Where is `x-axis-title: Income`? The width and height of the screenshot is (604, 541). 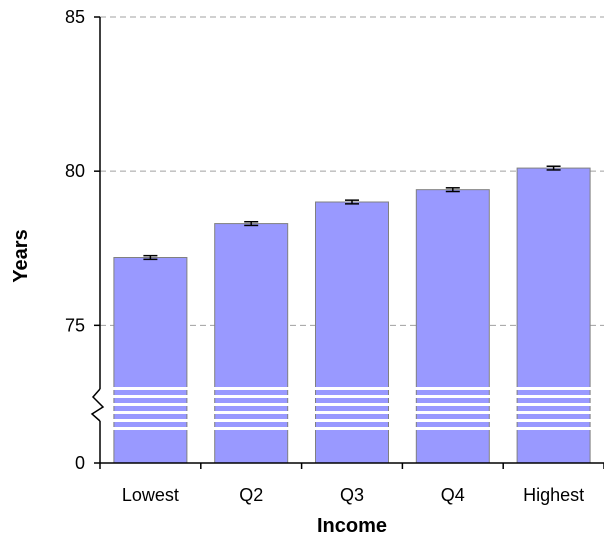
x-axis-title: Income is located at coordinates (352, 526).